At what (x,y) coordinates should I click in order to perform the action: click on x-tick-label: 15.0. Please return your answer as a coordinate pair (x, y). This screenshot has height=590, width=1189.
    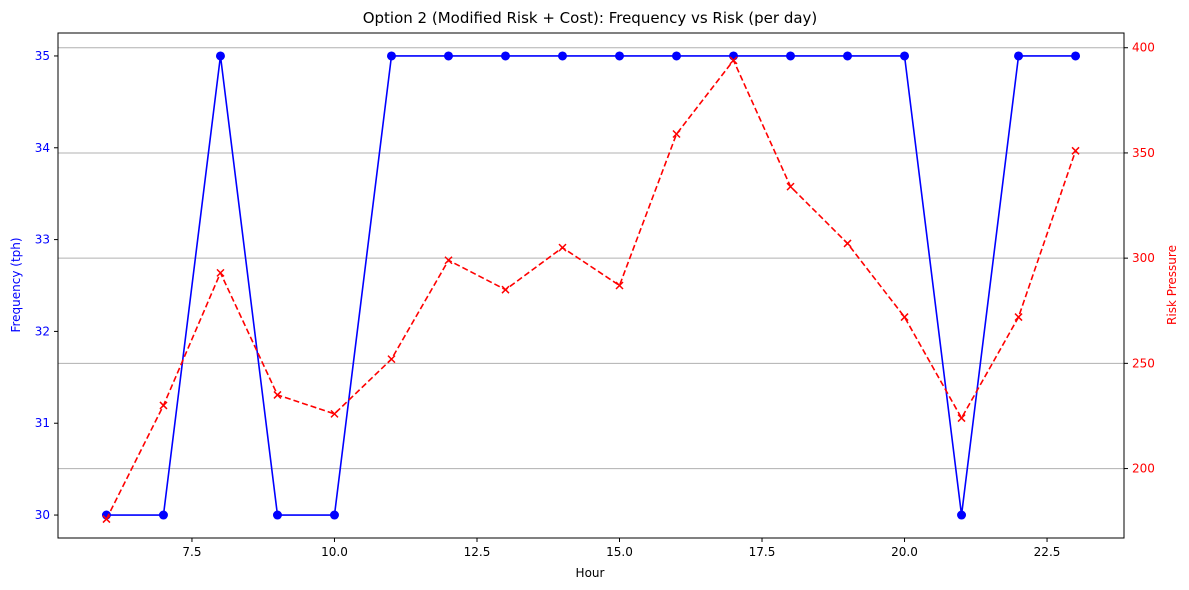
    Looking at the image, I should click on (619, 552).